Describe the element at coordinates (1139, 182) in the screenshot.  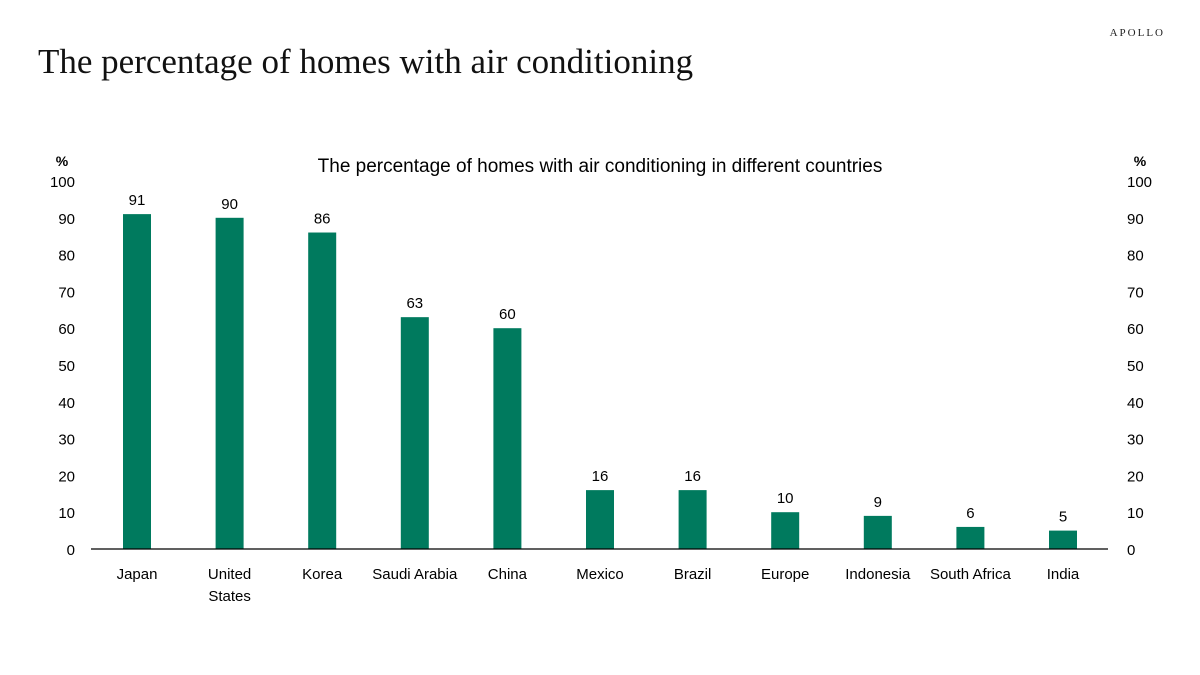
I see `y-tick-label-right: 100` at that location.